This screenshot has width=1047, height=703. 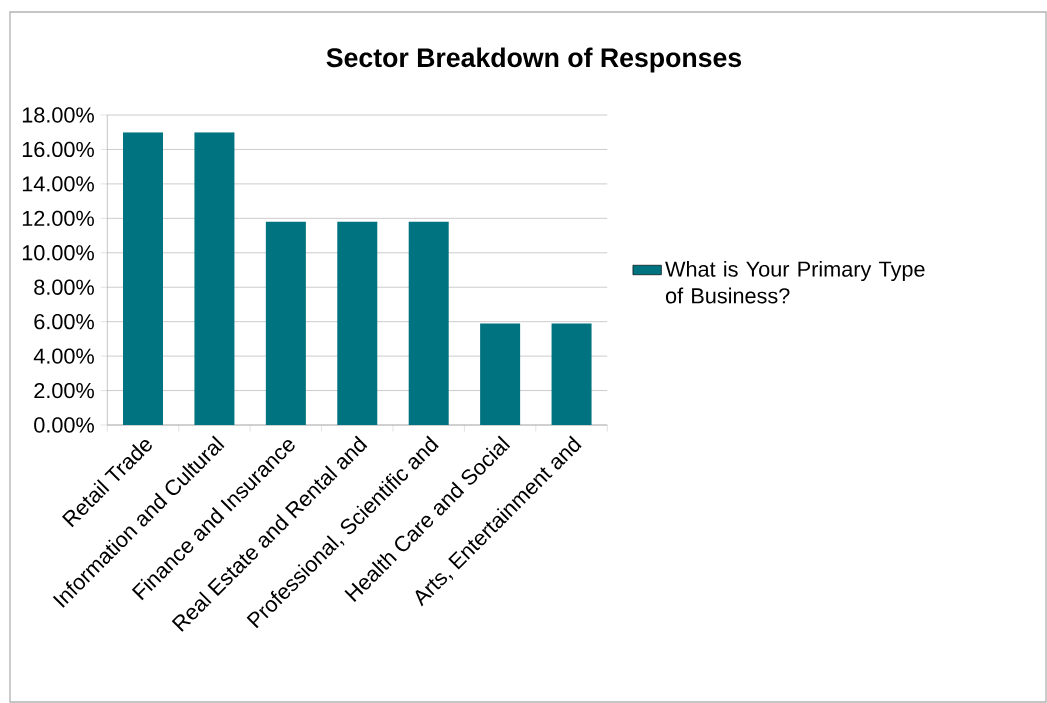 What do you see at coordinates (64, 425) in the screenshot?
I see `y-tick-label: 0.00%` at bounding box center [64, 425].